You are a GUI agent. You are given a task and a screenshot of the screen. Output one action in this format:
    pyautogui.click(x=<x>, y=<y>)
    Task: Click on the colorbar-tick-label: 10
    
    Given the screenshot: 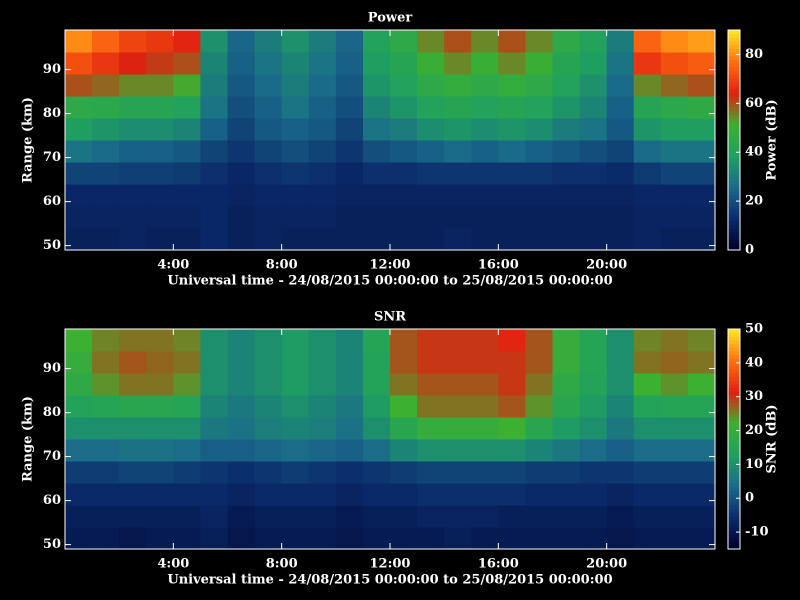 What is the action you would take?
    pyautogui.click(x=754, y=464)
    